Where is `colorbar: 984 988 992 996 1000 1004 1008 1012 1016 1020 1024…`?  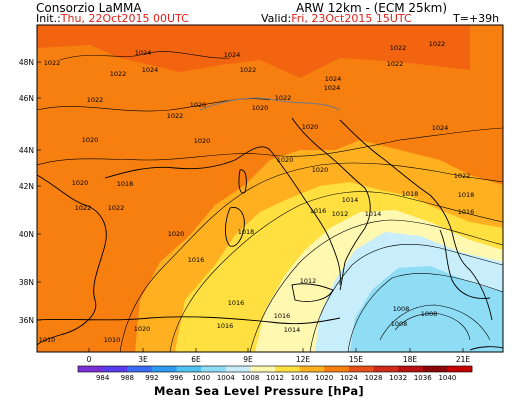
colorbar: 984 988 992 996 1000 1004 1008 1012 1016 1020 1024… is located at coordinates (275, 373).